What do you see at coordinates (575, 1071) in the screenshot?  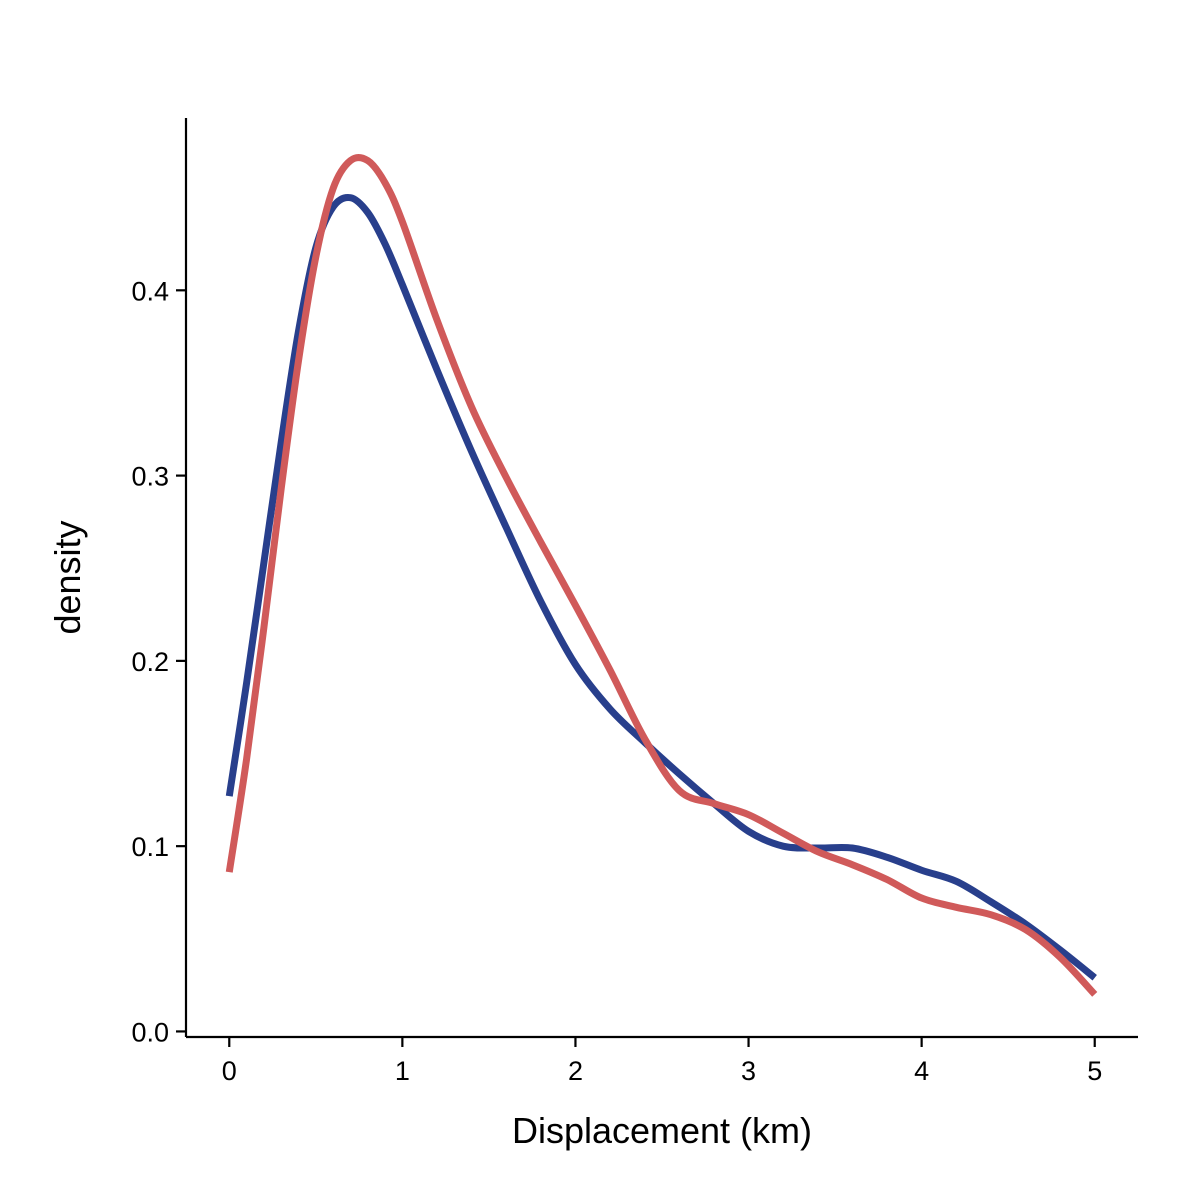 I see `x-tick-label: 2` at bounding box center [575, 1071].